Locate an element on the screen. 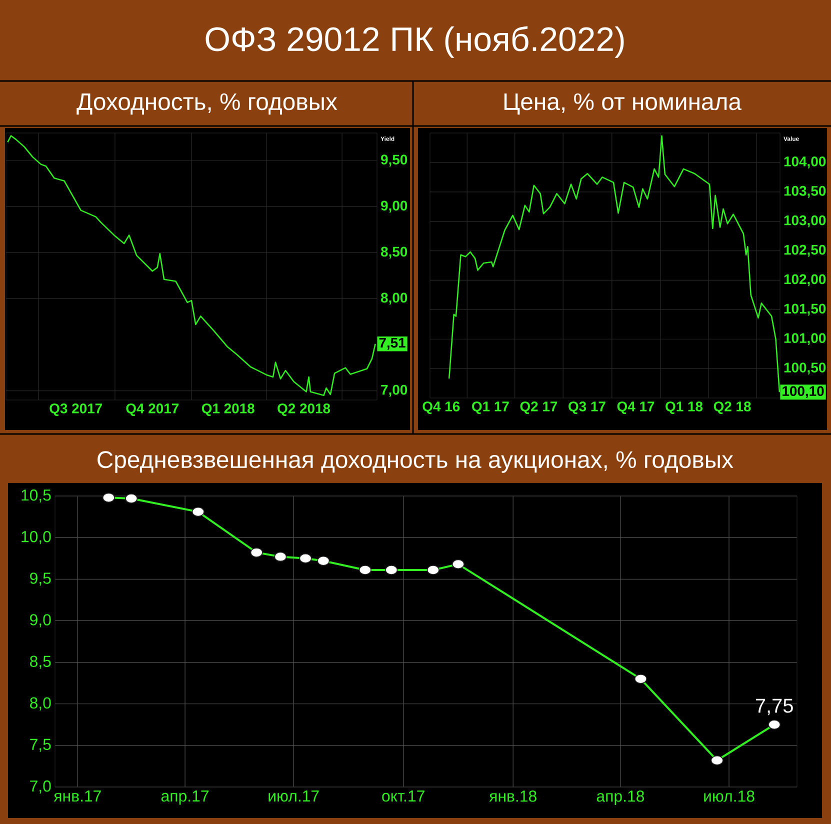 This screenshot has width=831, height=824. y-tick-label: 103,00 is located at coordinates (805, 221).